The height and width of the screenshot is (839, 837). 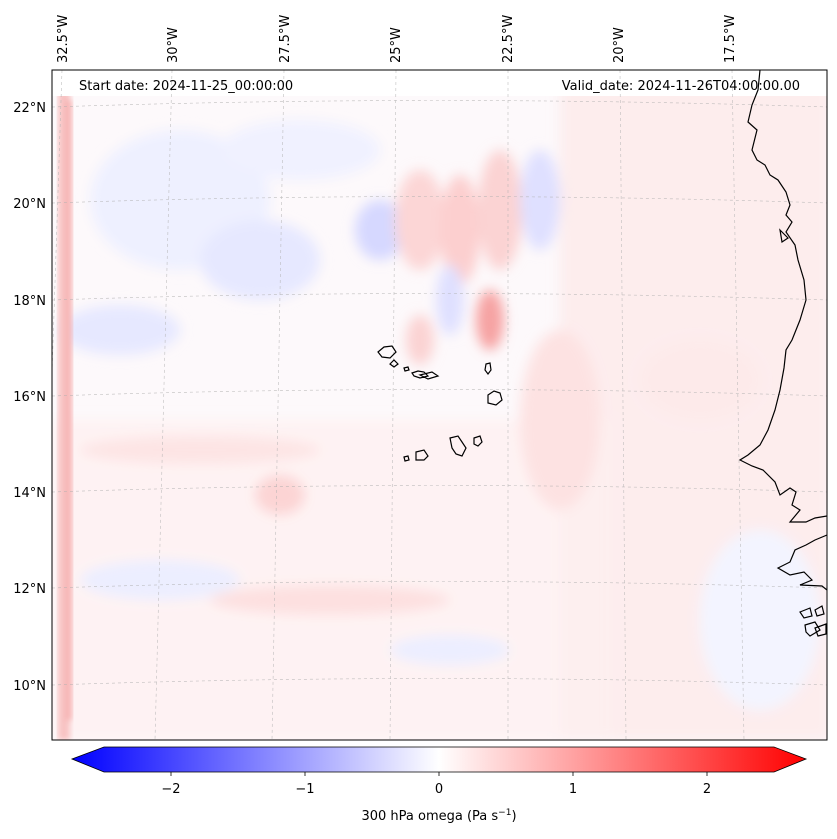 What do you see at coordinates (170, 789) in the screenshot?
I see `colorbar-tick-label-neg2: −2` at bounding box center [170, 789].